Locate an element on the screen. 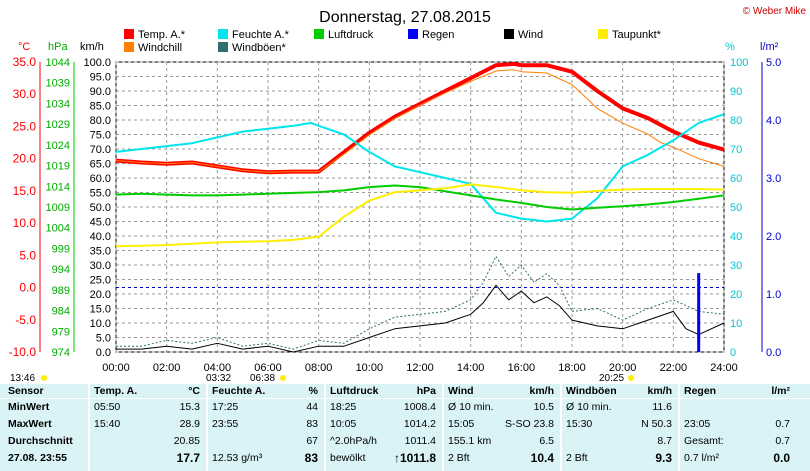  legend-label: Windchill is located at coordinates (160, 48).